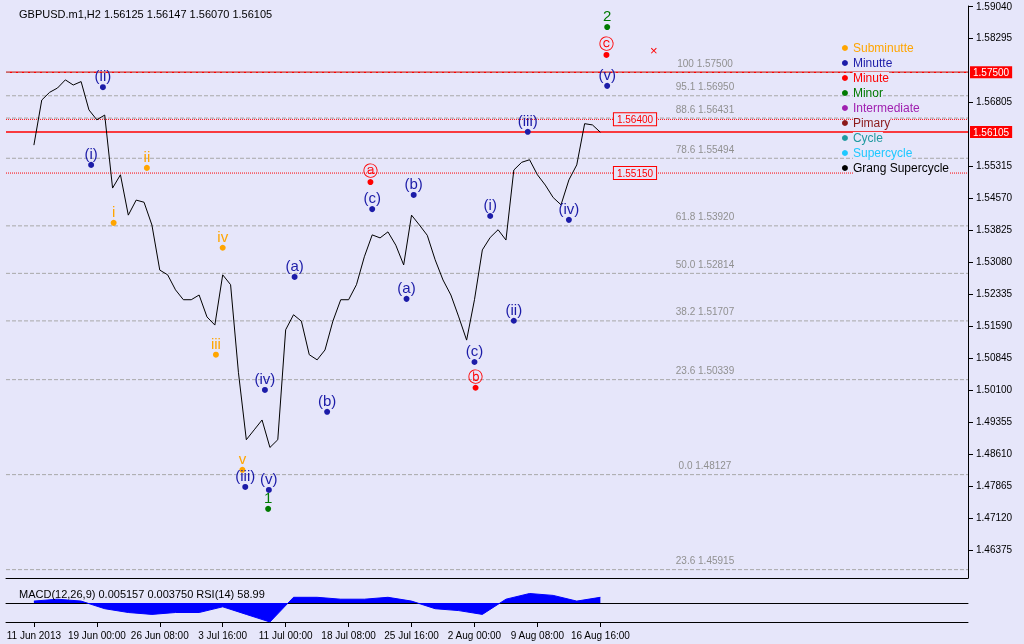 This screenshot has height=644, width=1024. Describe the element at coordinates (994, 38) in the screenshot. I see `y-tick-label: 1.58295` at that location.